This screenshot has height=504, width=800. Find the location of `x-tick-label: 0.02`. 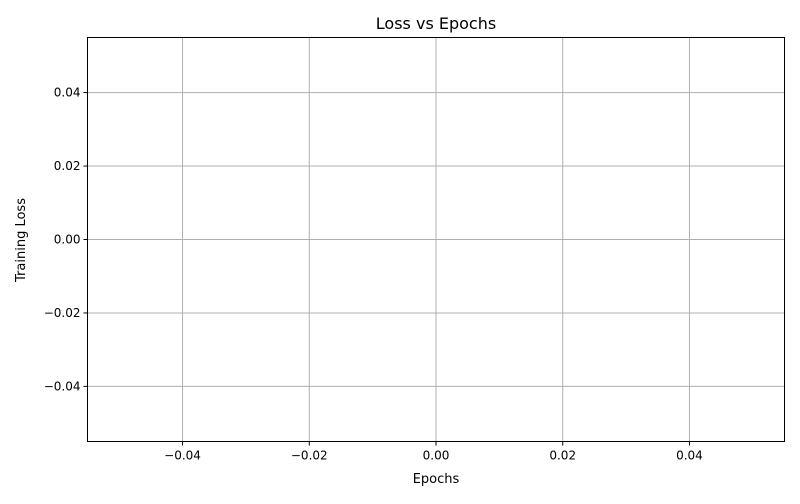

x-tick-label: 0.02 is located at coordinates (562, 456).